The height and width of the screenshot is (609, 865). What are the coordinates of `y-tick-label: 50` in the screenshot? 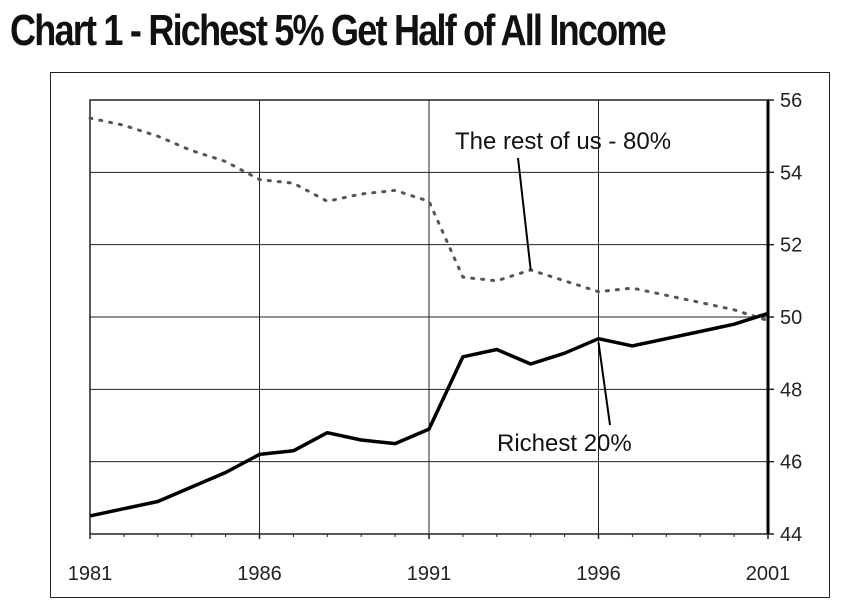 It's located at (791, 318).